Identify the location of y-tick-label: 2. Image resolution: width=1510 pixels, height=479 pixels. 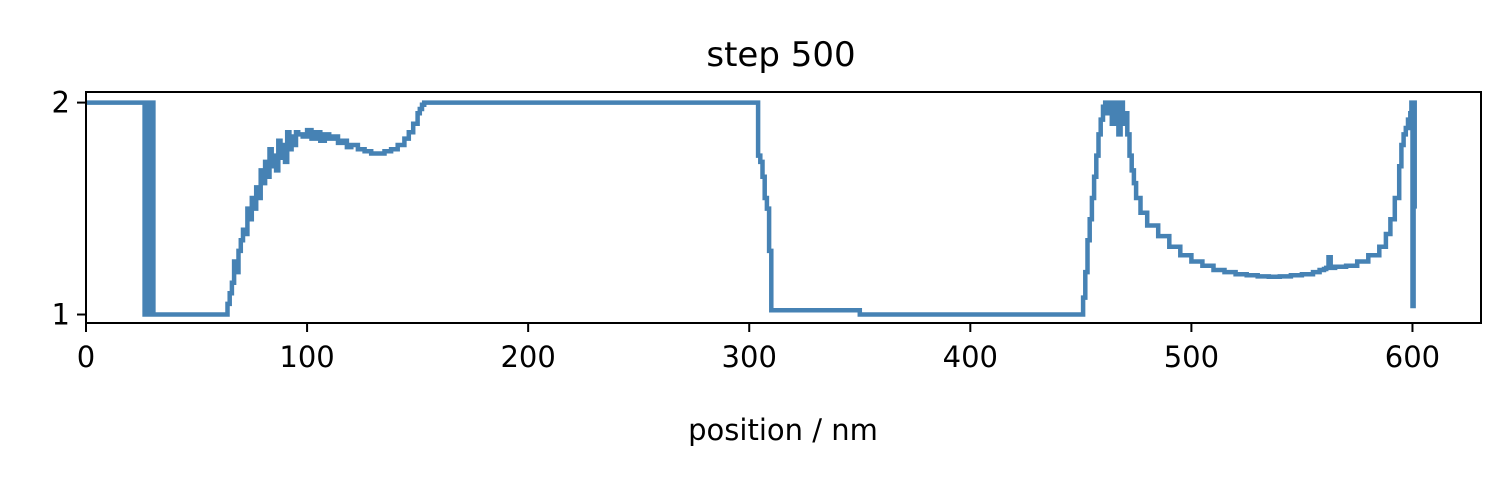
(61, 103).